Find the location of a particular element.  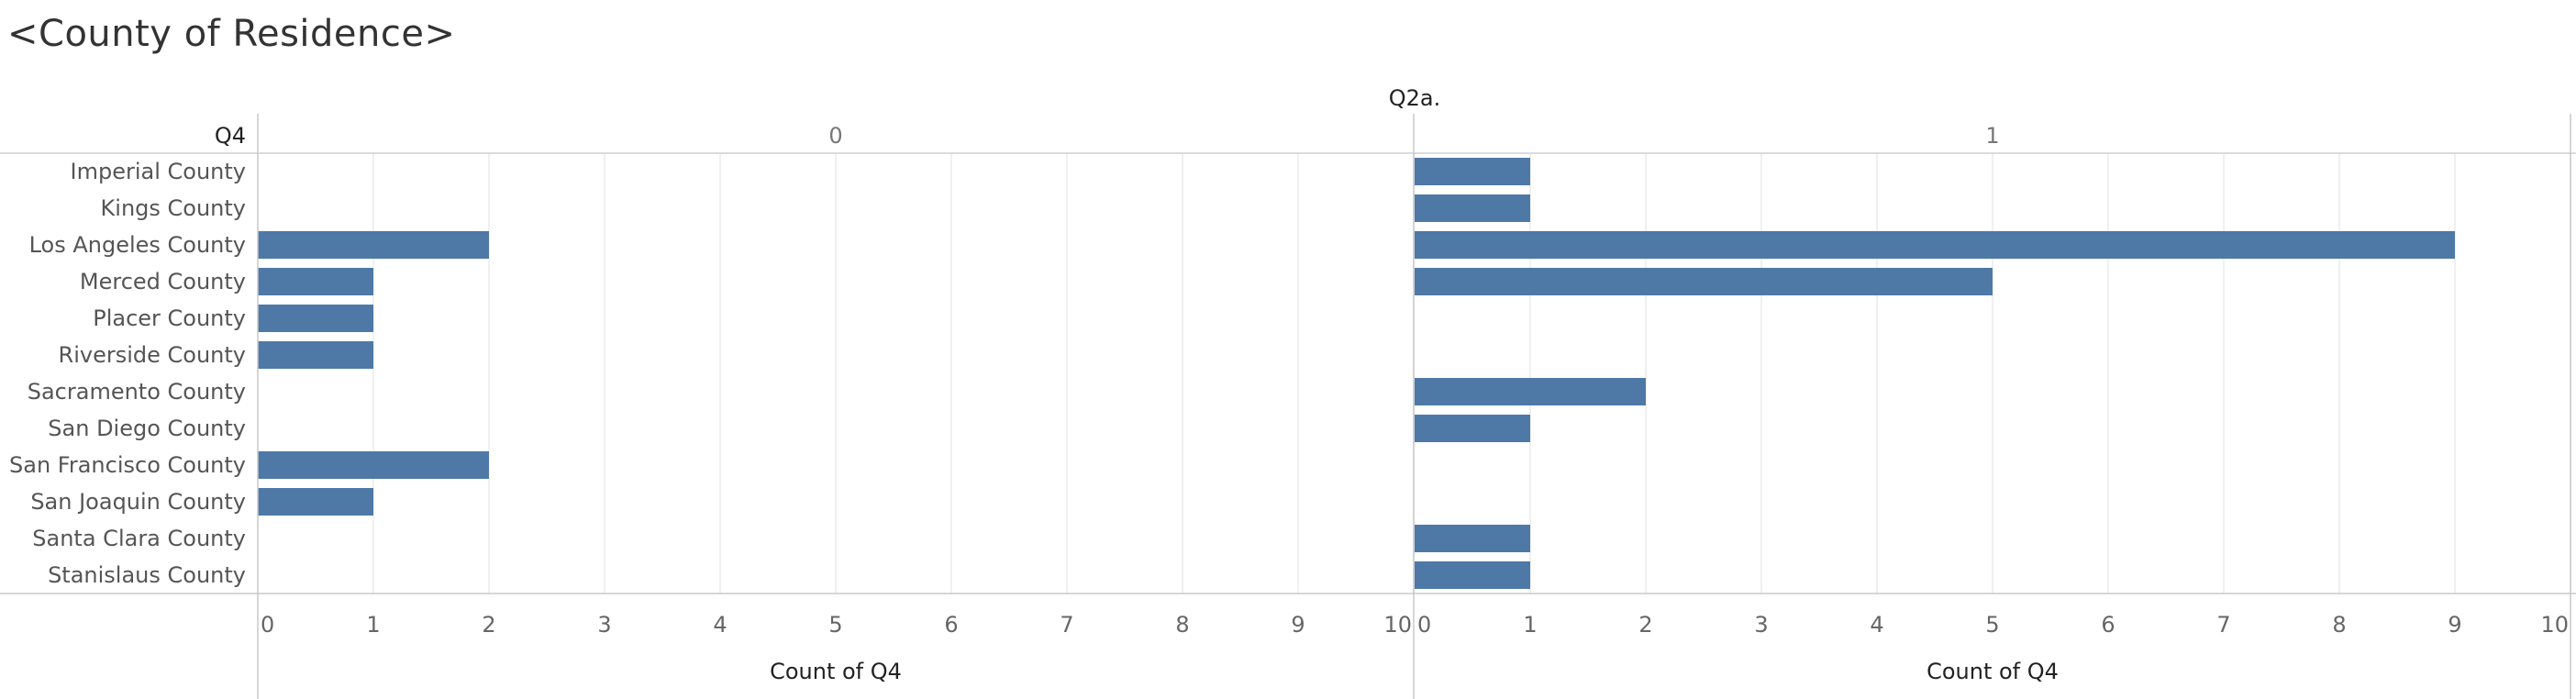

category-label: Los Angeles County is located at coordinates (137, 245).